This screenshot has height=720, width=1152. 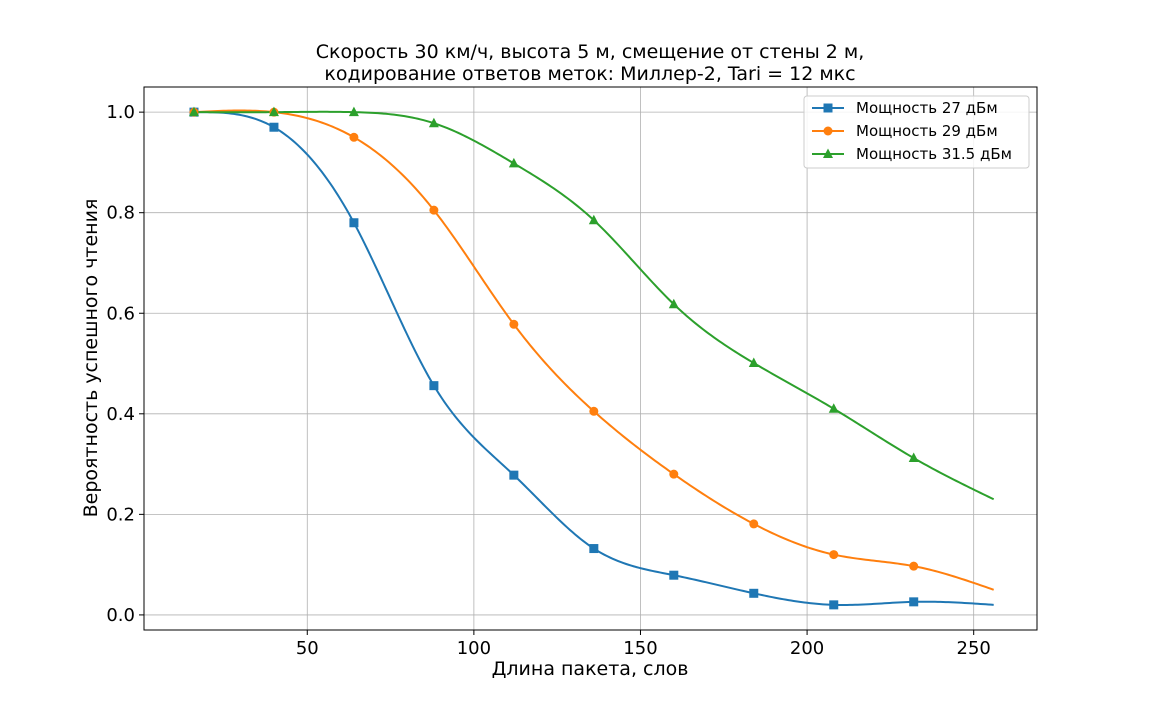 What do you see at coordinates (807, 648) in the screenshot?
I see `x-tick-label: 200` at bounding box center [807, 648].